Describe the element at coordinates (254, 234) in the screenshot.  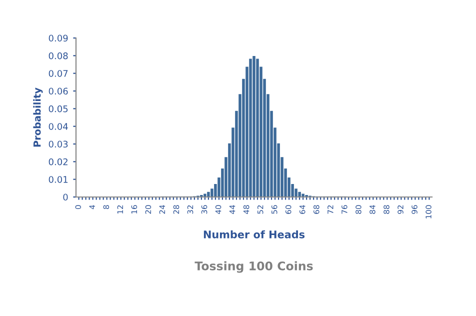
I see `x-axis-title: Number of Heads` at that location.